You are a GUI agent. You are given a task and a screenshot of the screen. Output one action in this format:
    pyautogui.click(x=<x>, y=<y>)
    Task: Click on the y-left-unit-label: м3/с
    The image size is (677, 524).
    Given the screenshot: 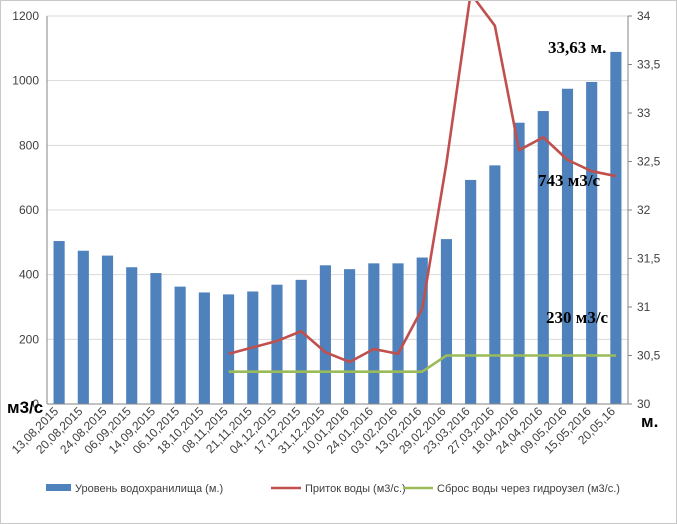 What is the action you would take?
    pyautogui.click(x=25, y=407)
    